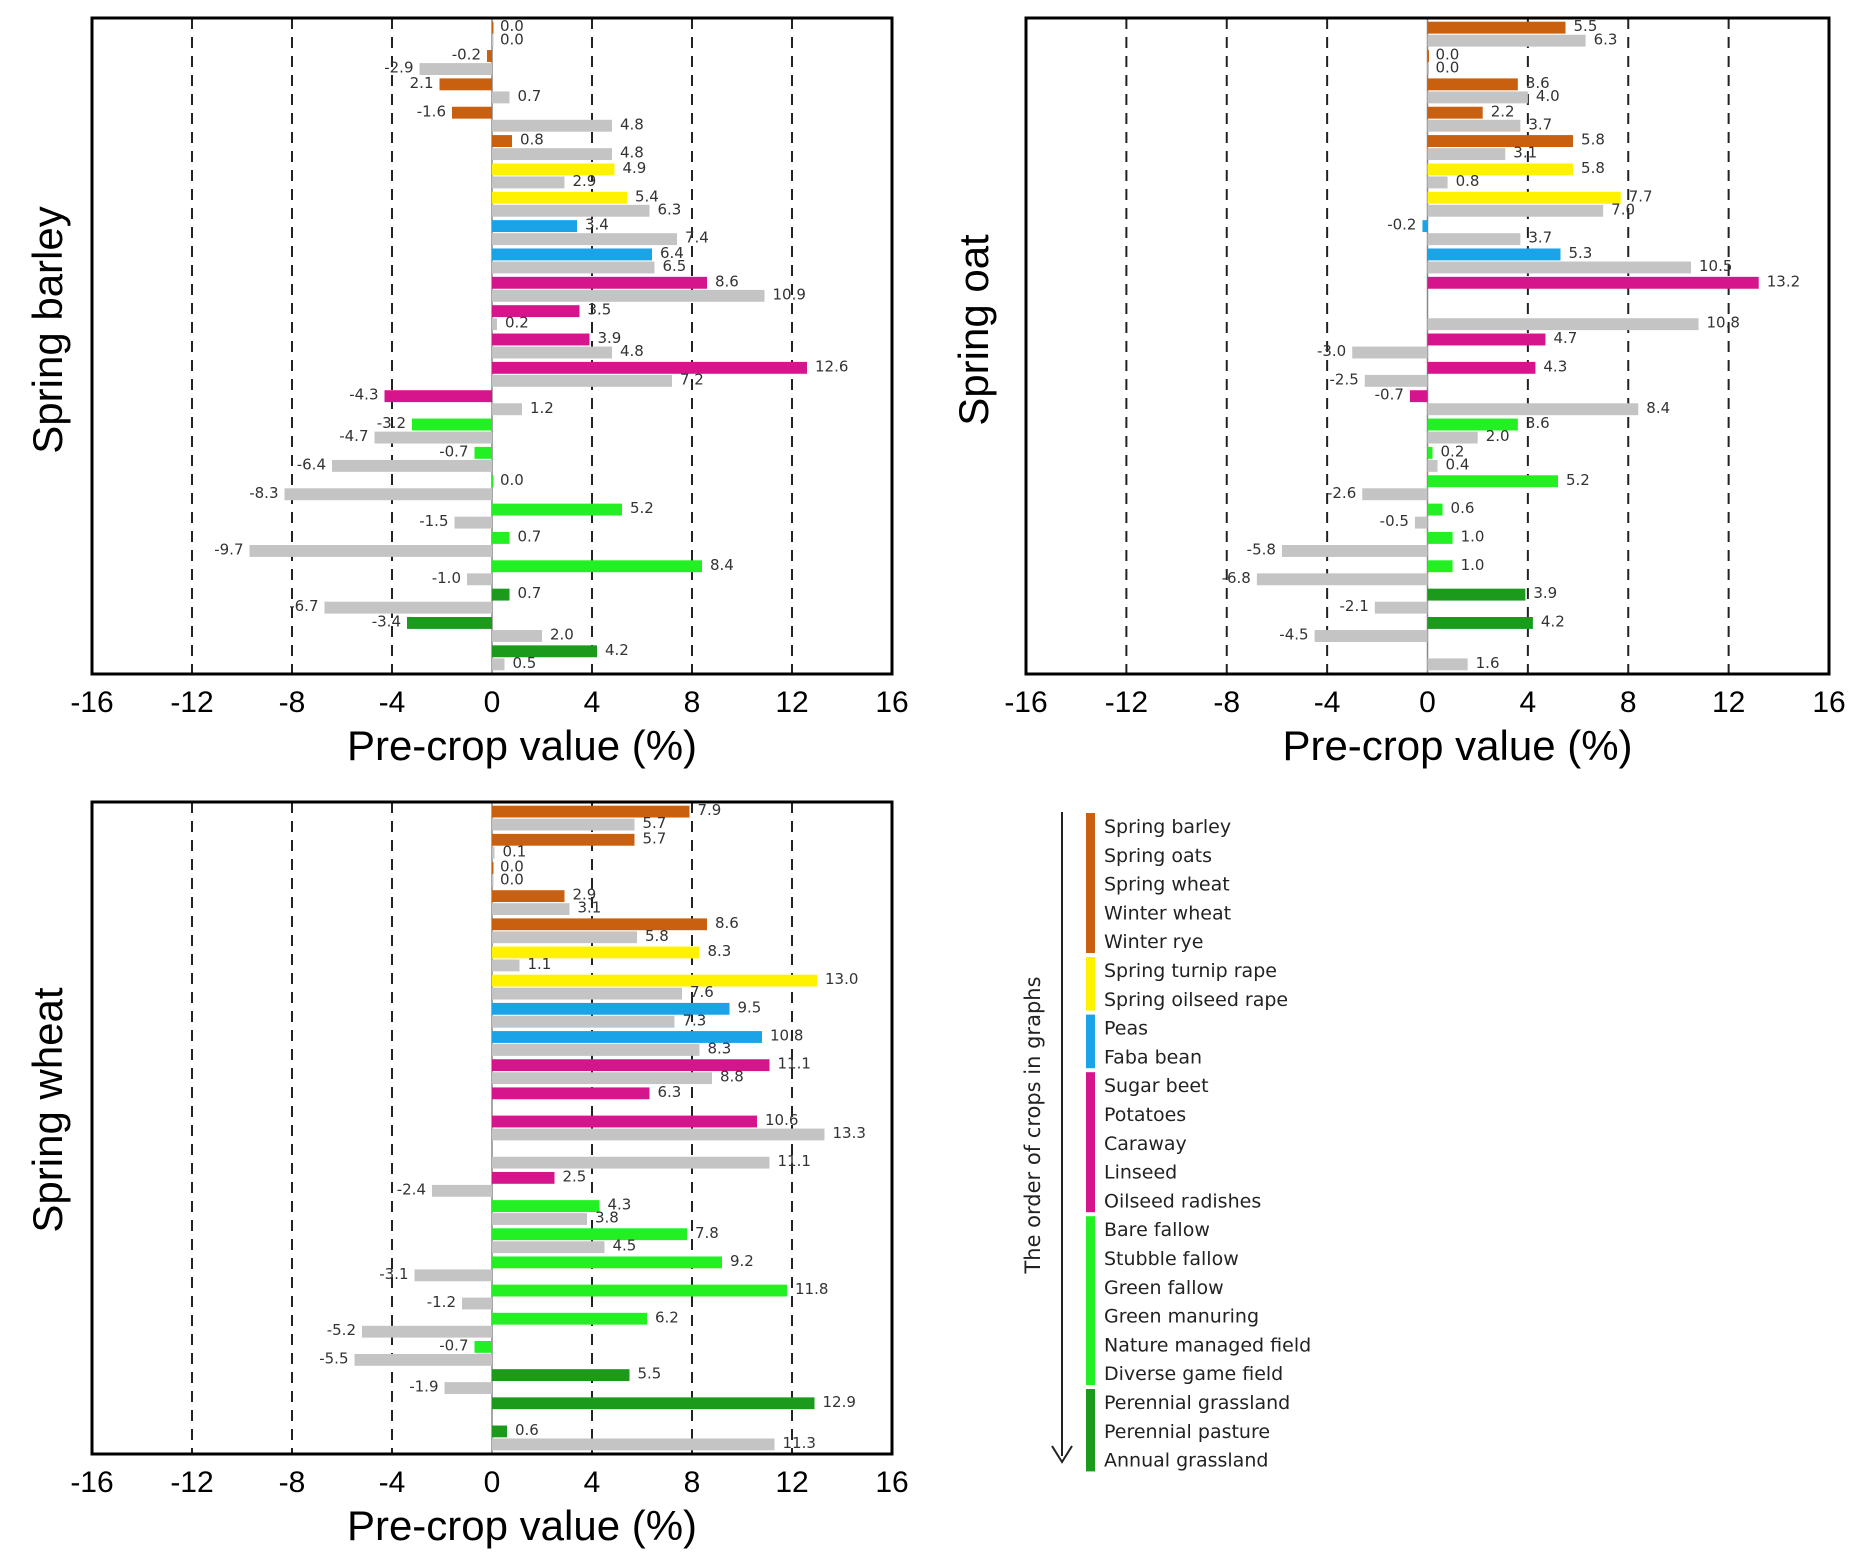 The height and width of the screenshot is (1563, 1850). What do you see at coordinates (607, 1218) in the screenshot?
I see `data-label: 3.8` at bounding box center [607, 1218].